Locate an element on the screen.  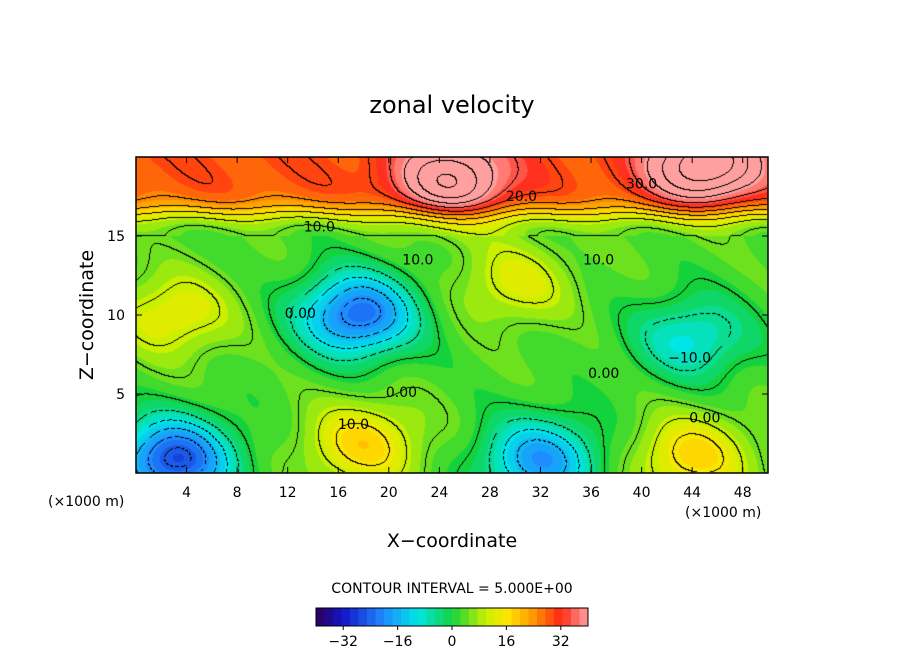
x-tick-label: 44 is located at coordinates (692, 493).